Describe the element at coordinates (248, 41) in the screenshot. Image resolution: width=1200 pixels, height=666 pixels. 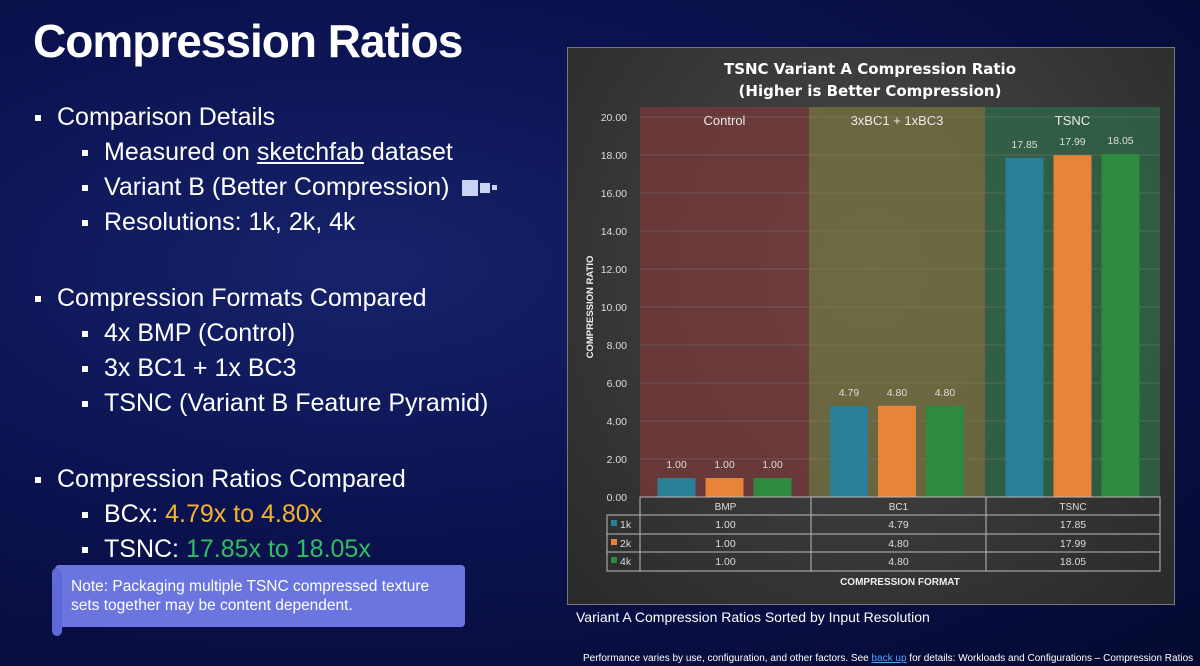
I see `slide-title: Compression Ratios` at that location.